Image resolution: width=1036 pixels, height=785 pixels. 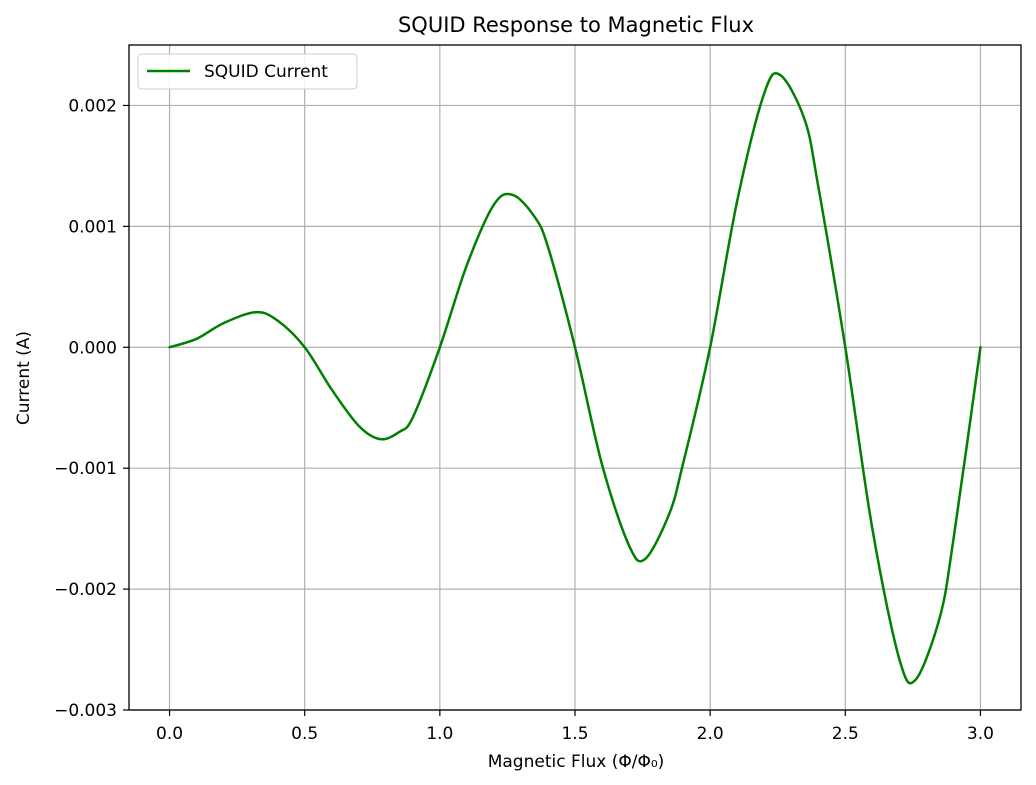 I want to click on legend-label-squid-current: SQUID Current, so click(x=266, y=72).